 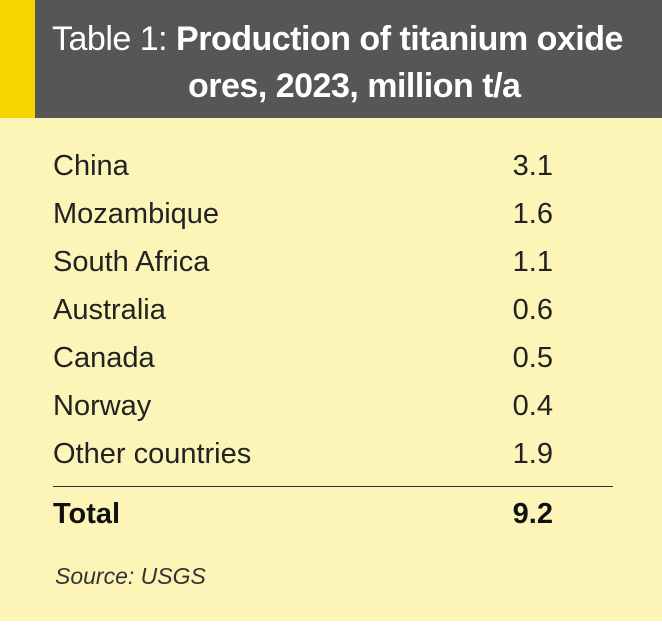 I want to click on accent-bar, so click(x=17, y=59).